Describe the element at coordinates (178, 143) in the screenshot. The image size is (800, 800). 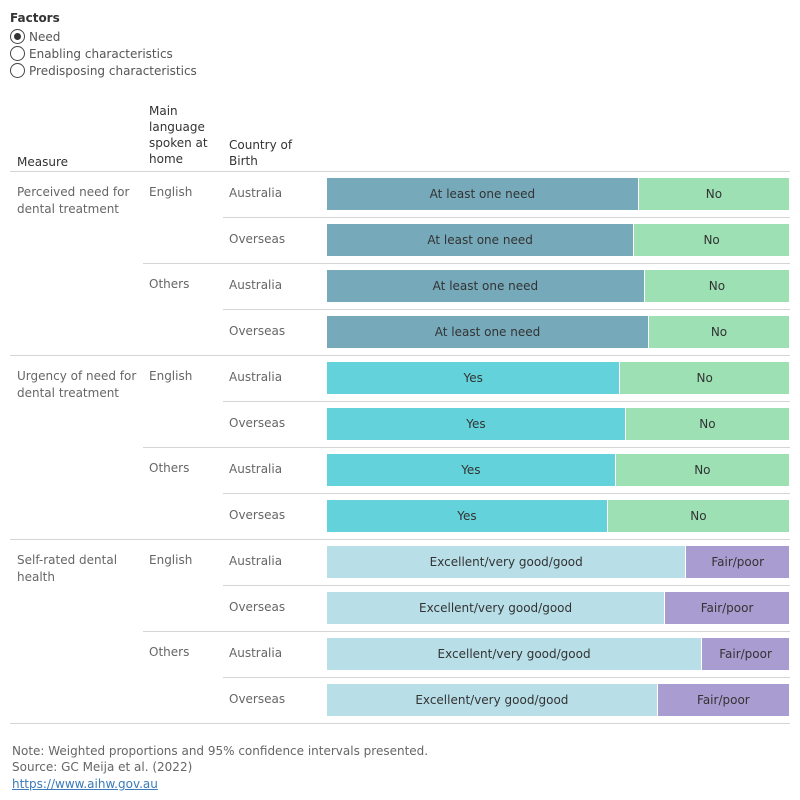
I see `header-language-line: spoken at` at that location.